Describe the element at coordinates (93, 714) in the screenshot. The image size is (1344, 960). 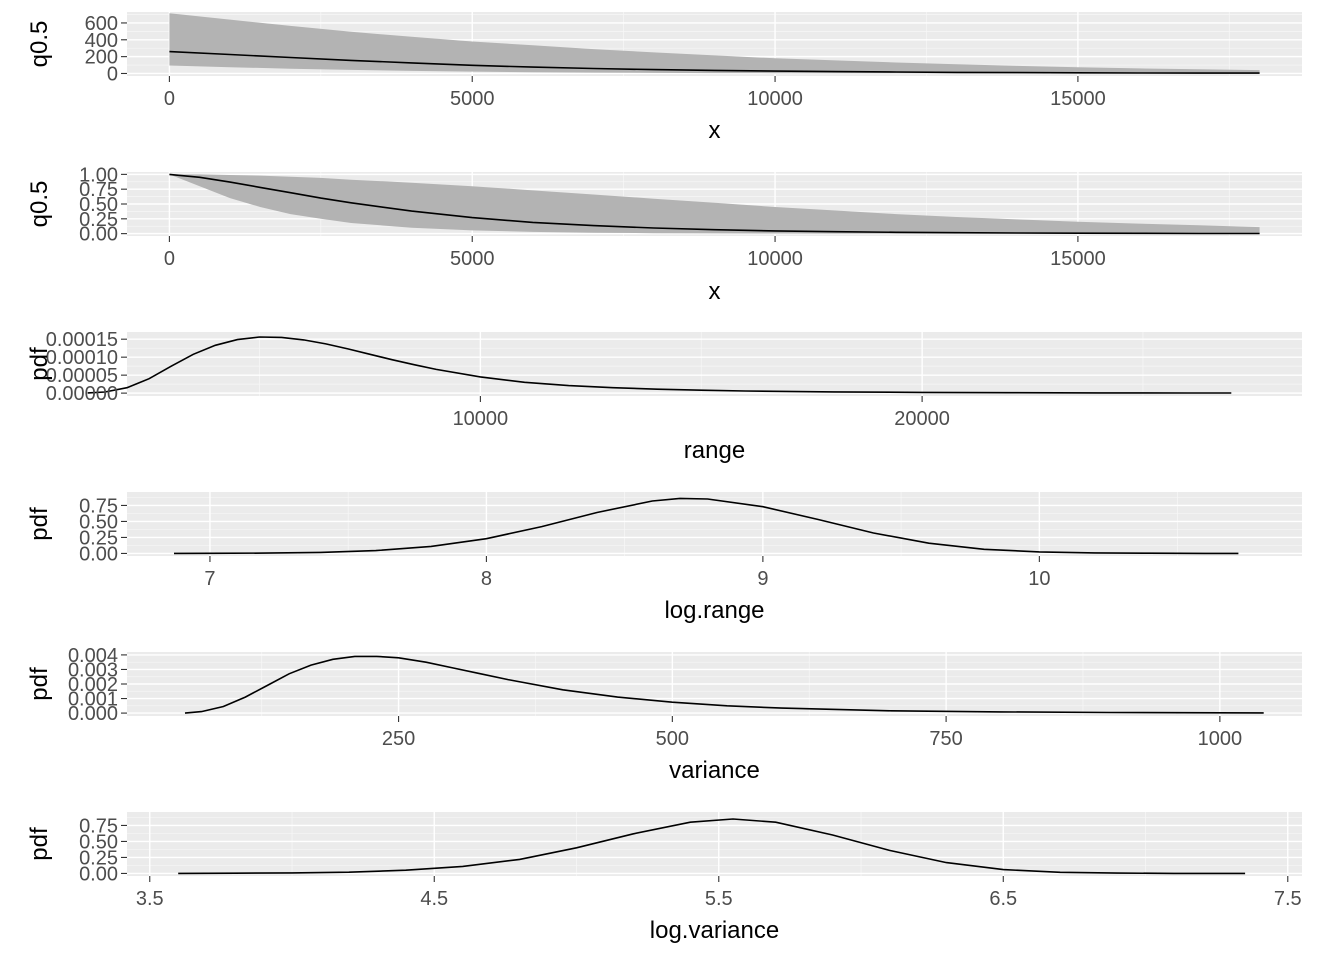
I see `y-tick-label: 0.000` at that location.